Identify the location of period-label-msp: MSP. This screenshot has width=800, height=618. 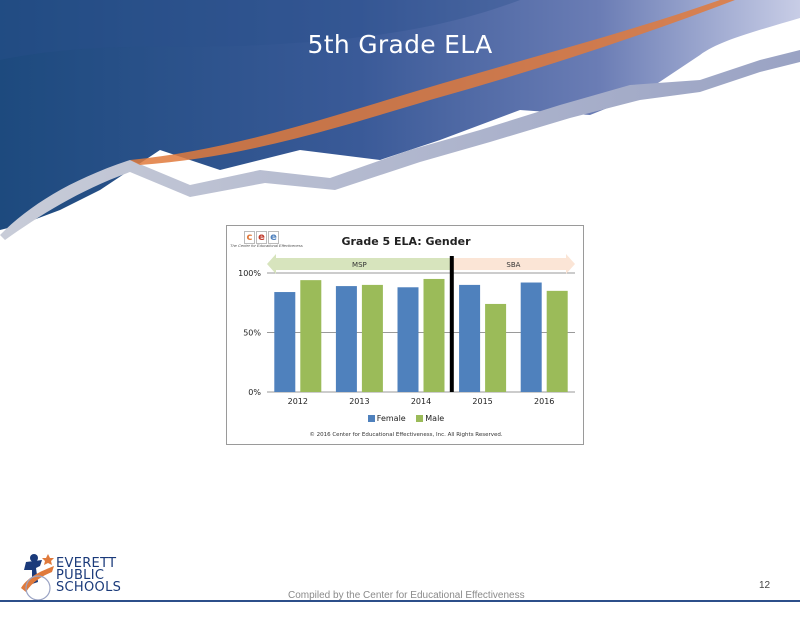
(359, 265).